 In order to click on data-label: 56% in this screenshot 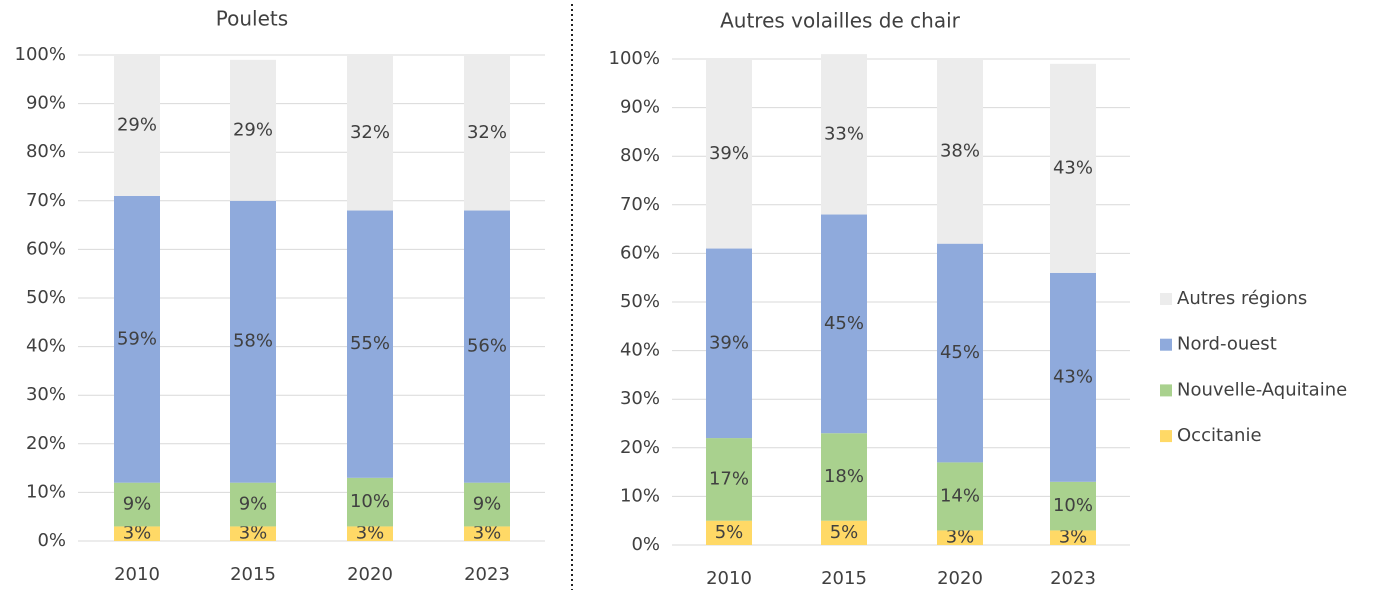, I will do `click(487, 346)`.